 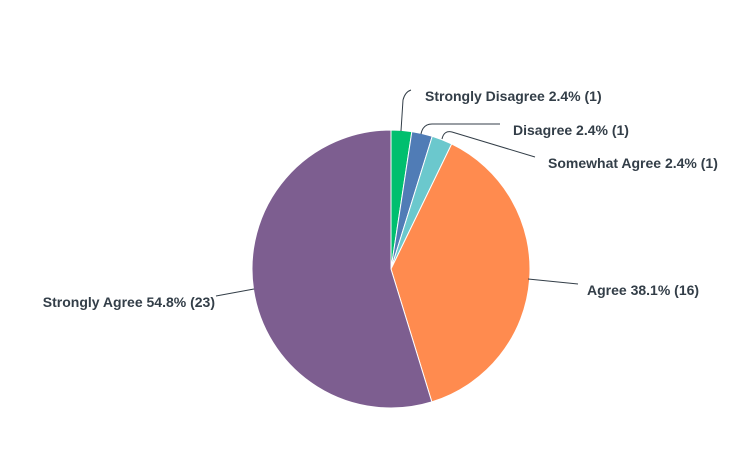 I want to click on label-disagree: Disagree 2.4% (1), so click(x=571, y=130).